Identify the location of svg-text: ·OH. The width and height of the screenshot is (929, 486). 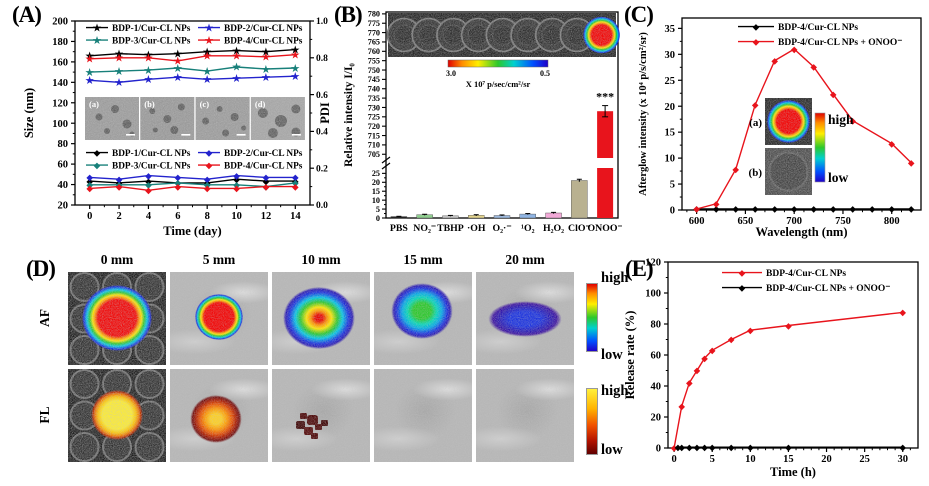
(476, 228).